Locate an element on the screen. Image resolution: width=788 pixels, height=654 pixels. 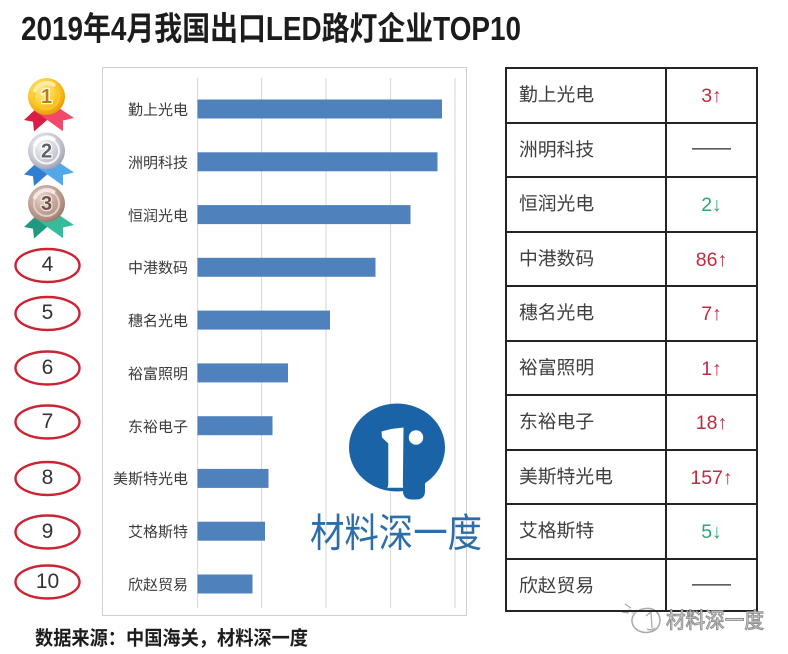
svg-text: 3 is located at coordinates (46, 204).